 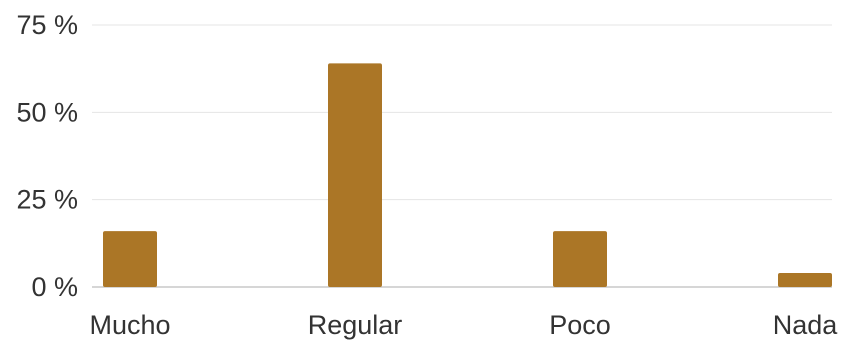 What do you see at coordinates (47, 200) in the screenshot?
I see `y-tick-label: 25 %` at bounding box center [47, 200].